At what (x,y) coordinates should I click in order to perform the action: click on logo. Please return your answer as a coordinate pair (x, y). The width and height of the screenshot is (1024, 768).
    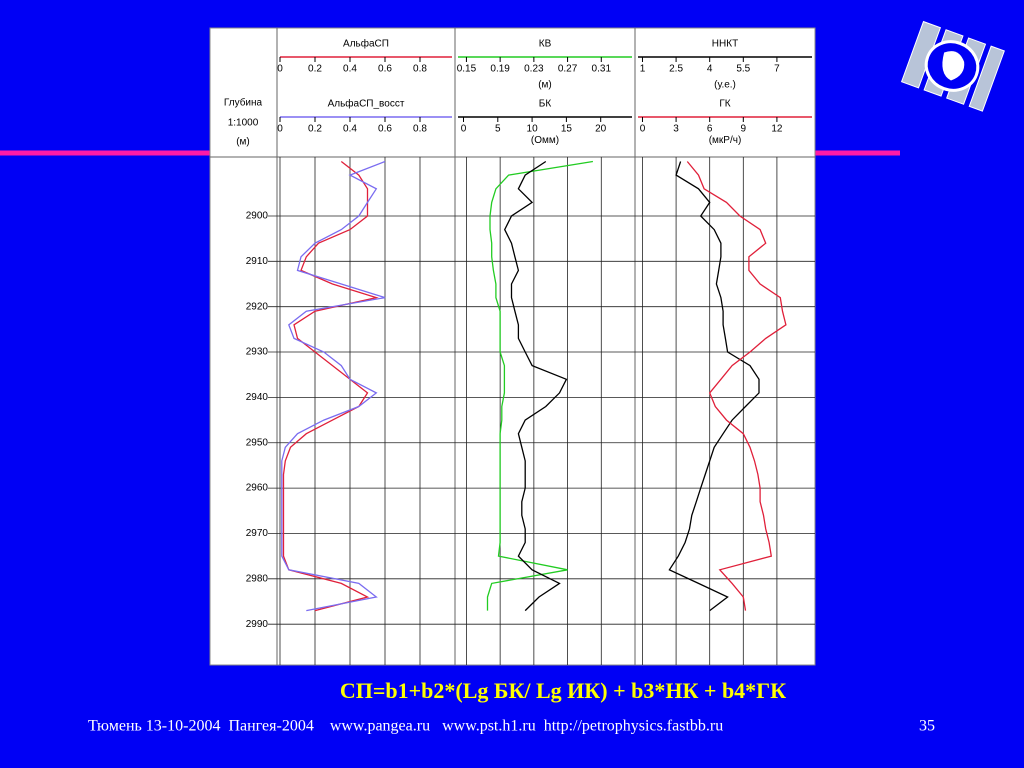
    Looking at the image, I should click on (952, 66).